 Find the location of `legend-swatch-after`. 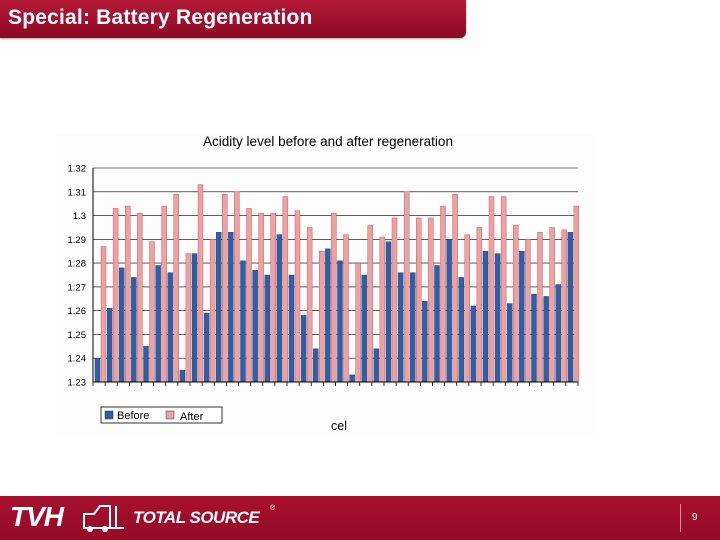

legend-swatch-after is located at coordinates (170, 415).